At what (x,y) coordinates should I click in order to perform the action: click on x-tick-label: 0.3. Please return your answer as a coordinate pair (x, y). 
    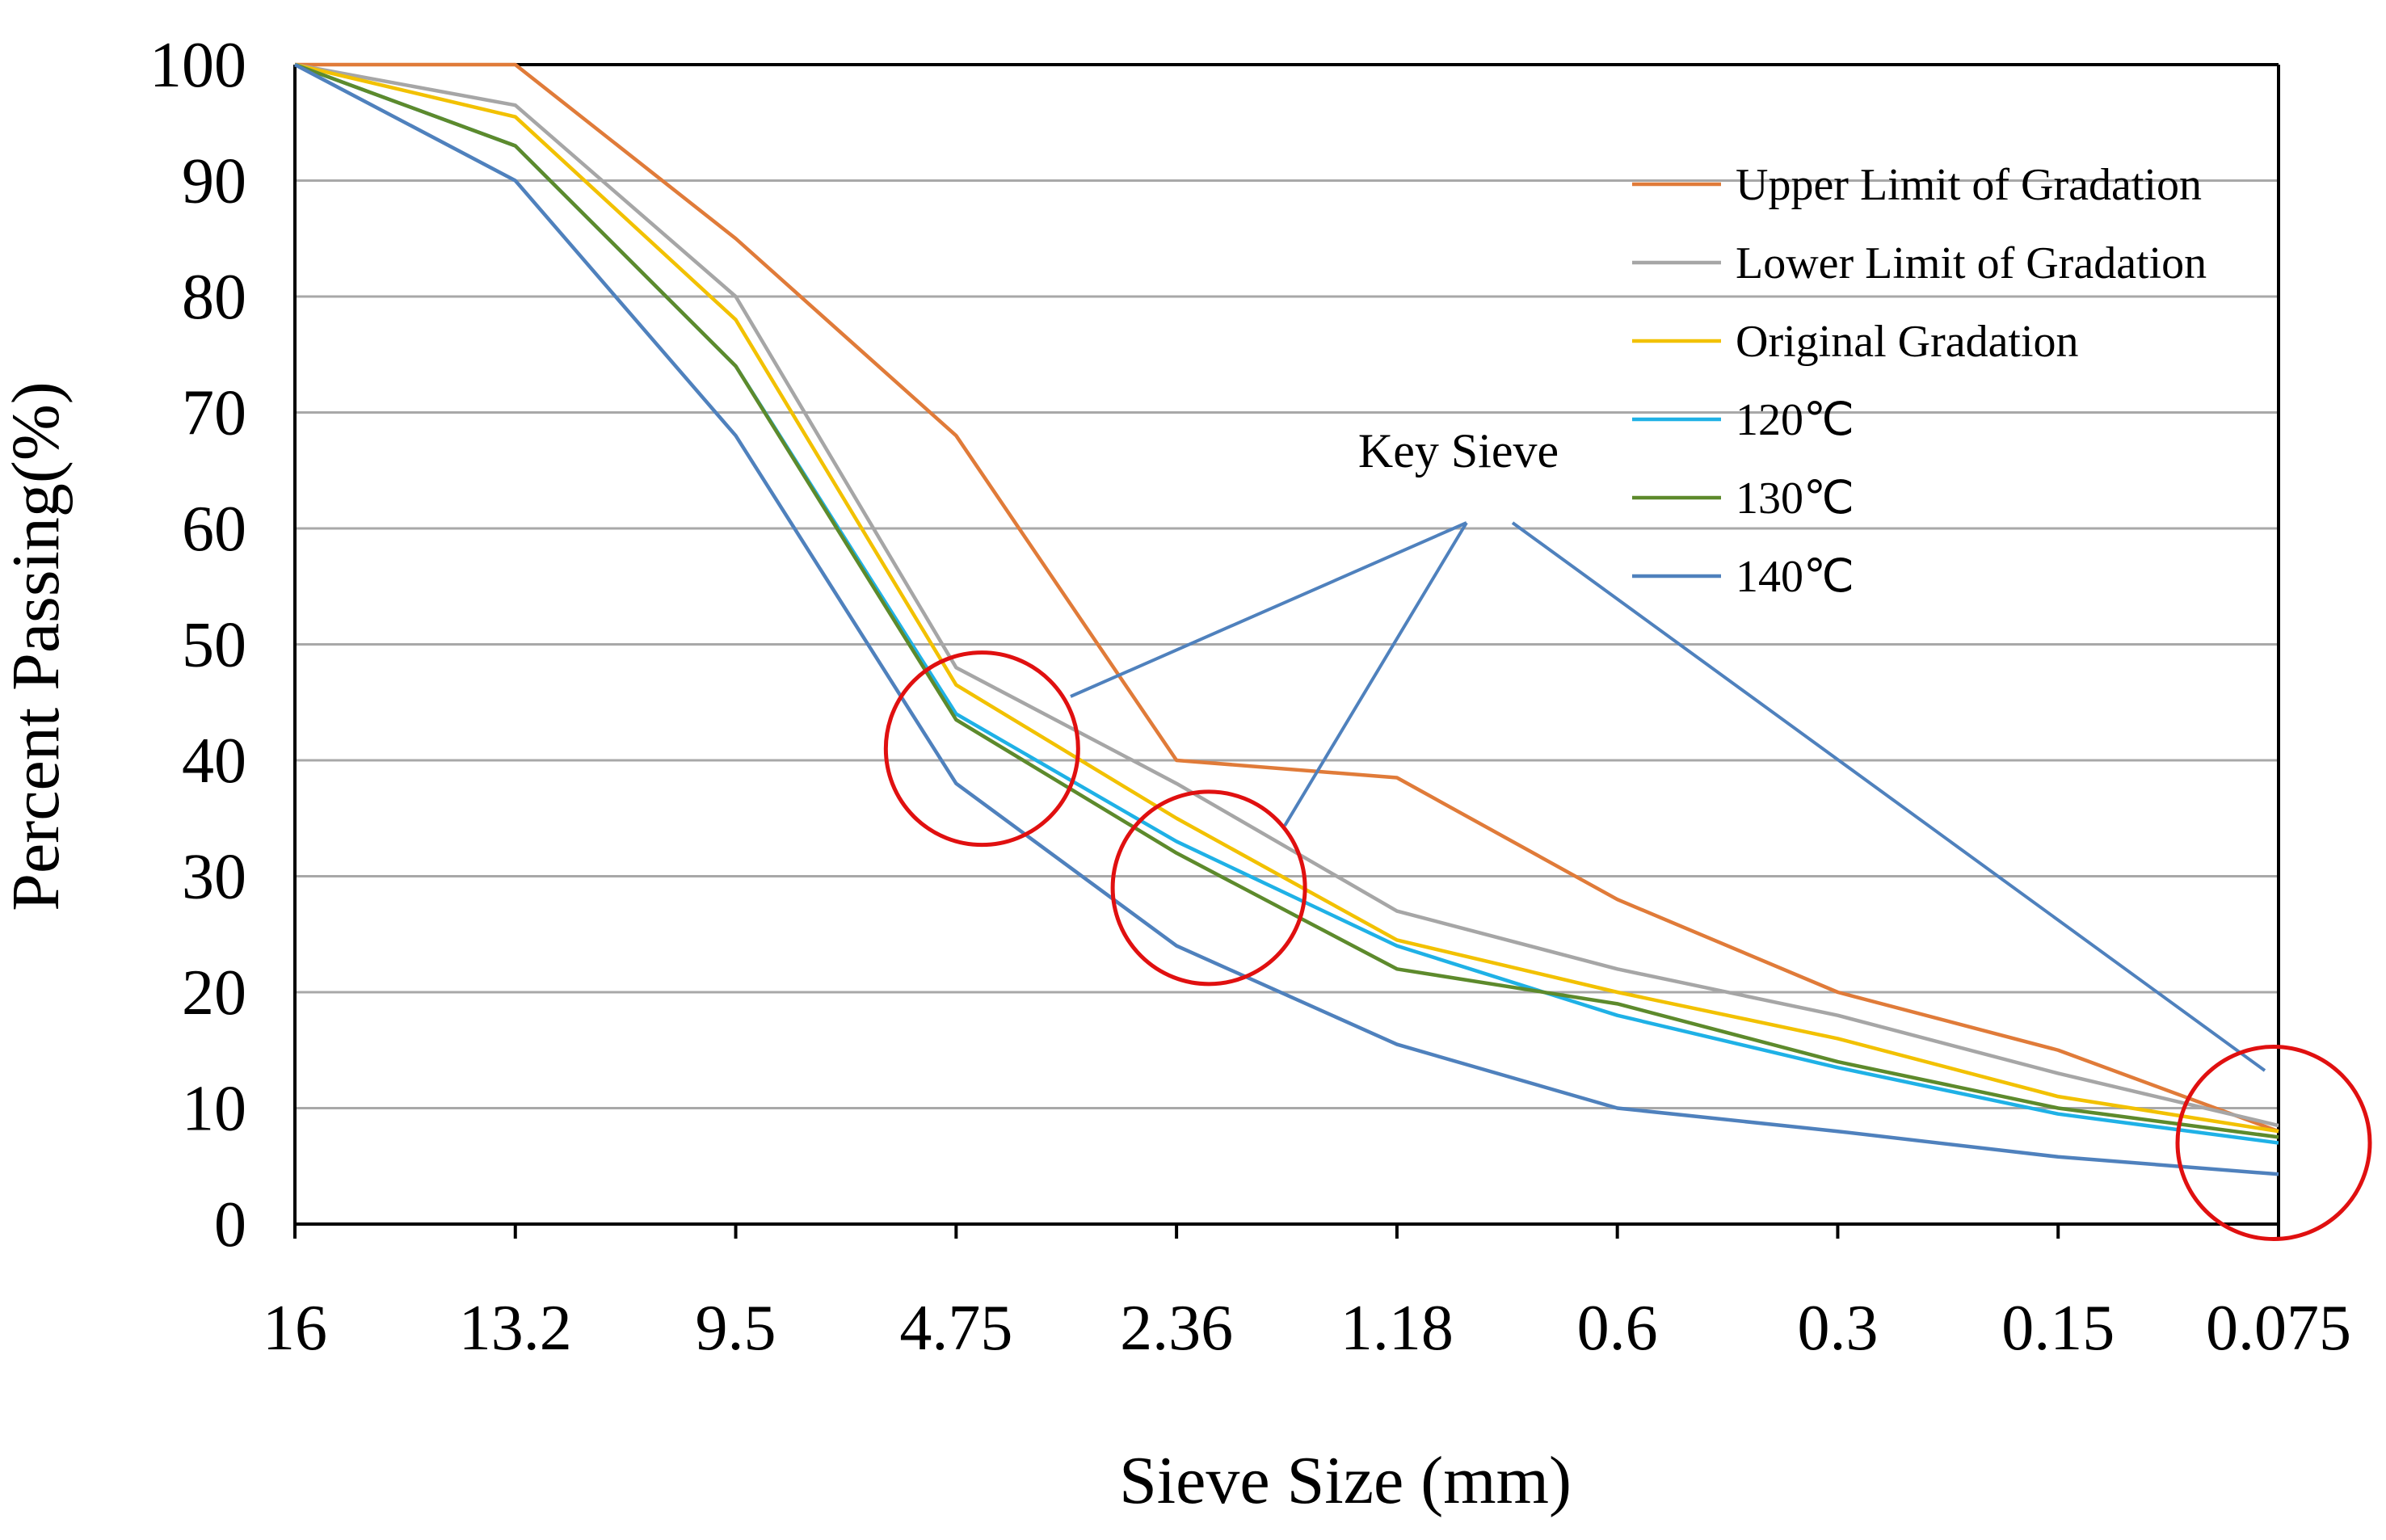
    Looking at the image, I should click on (1837, 1328).